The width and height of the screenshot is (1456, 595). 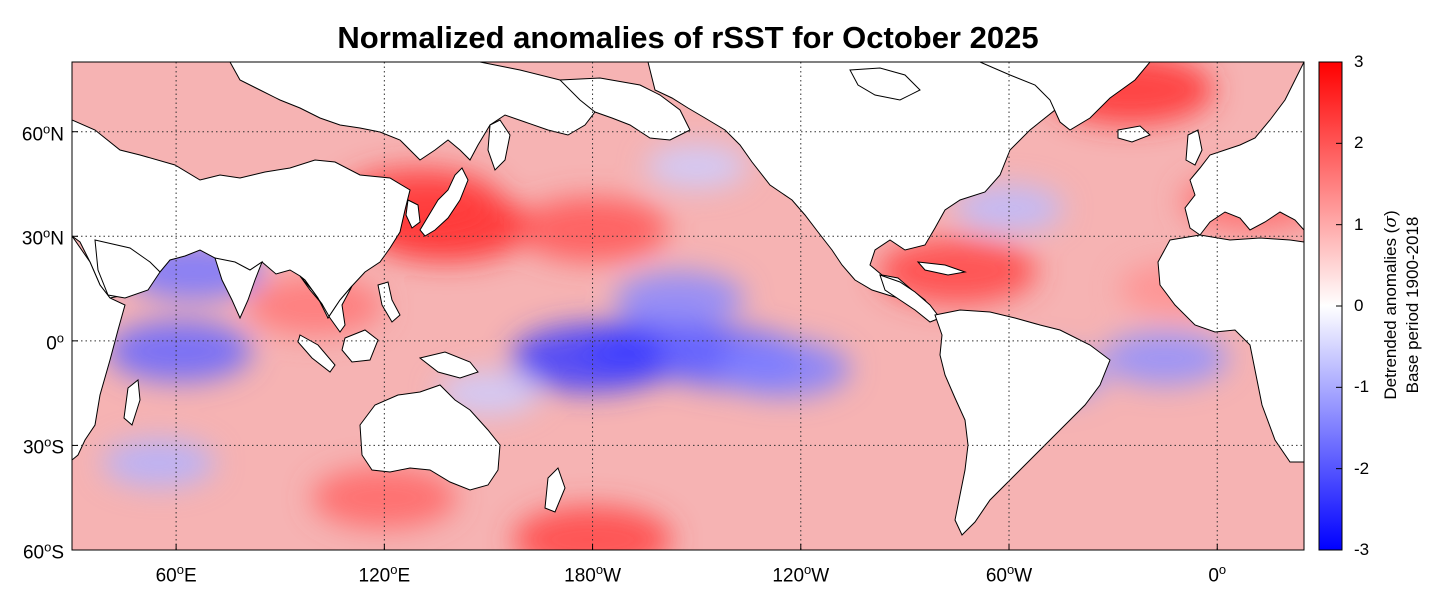 I want to click on cb-tick-label-1: 2, so click(x=1359, y=143).